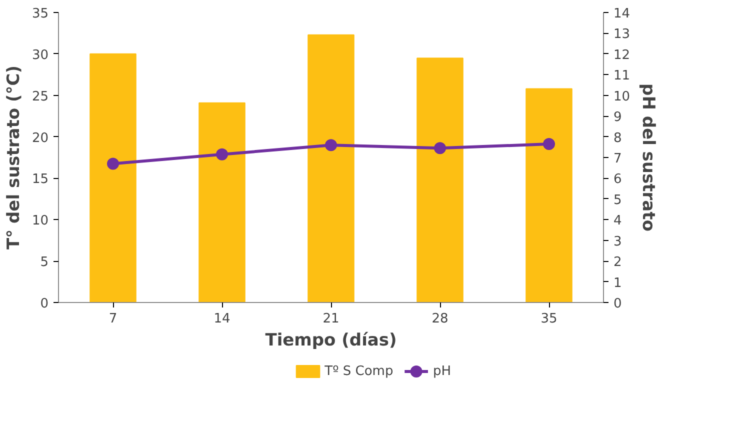 The image size is (749, 448). What do you see at coordinates (618, 262) in the screenshot?
I see `y2-tick-label: 2` at bounding box center [618, 262].